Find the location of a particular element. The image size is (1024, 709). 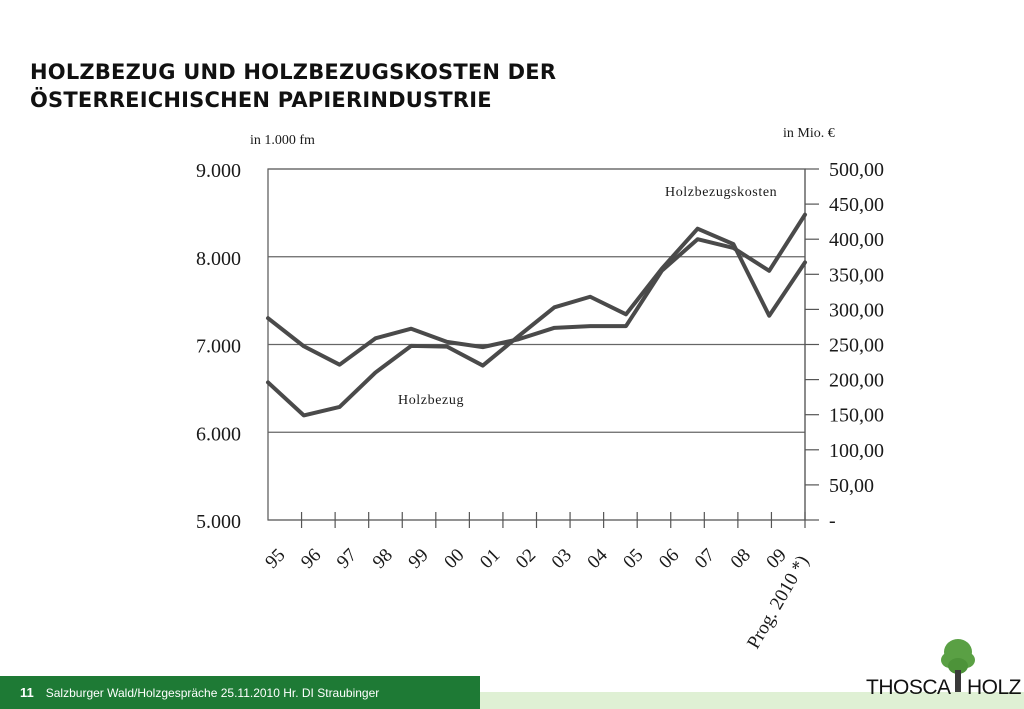

right-tick-label: 100,00 is located at coordinates (856, 451).